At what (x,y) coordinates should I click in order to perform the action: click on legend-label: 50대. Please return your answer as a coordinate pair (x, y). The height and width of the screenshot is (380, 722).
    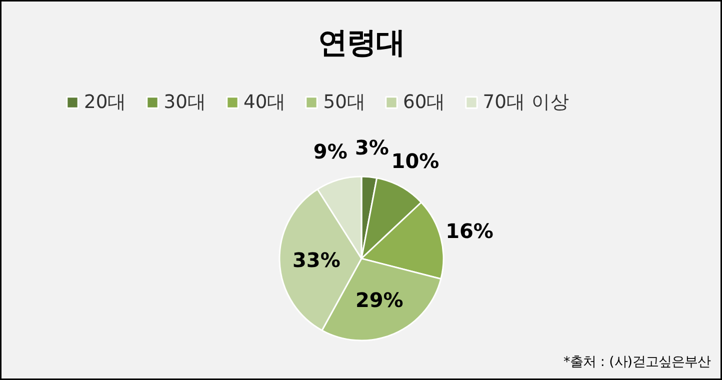
    Looking at the image, I should click on (344, 103).